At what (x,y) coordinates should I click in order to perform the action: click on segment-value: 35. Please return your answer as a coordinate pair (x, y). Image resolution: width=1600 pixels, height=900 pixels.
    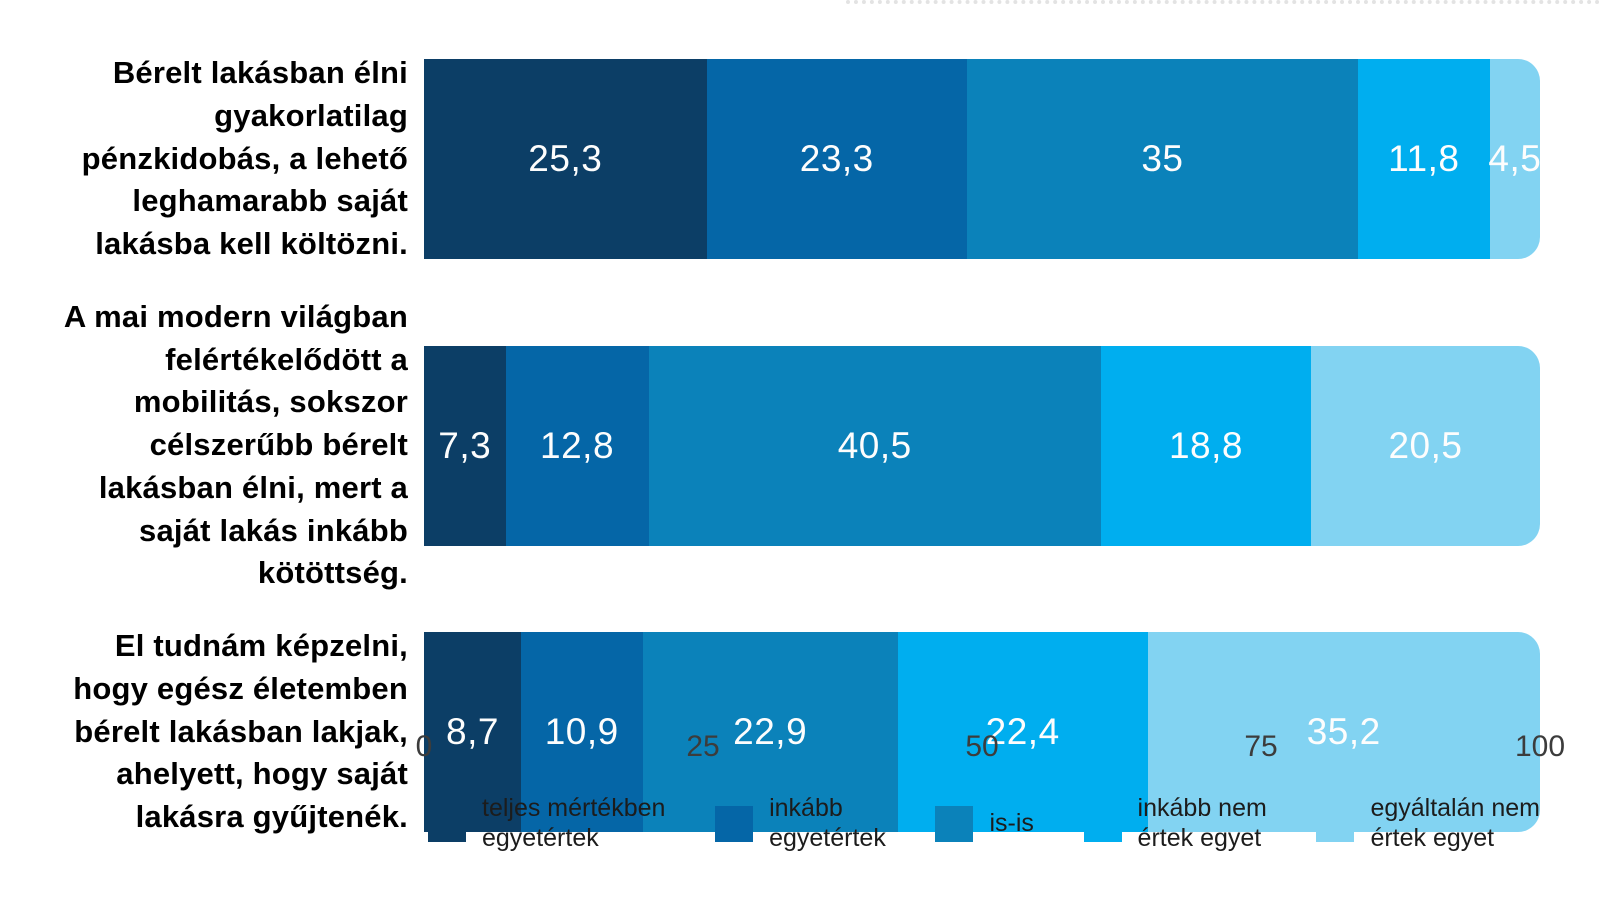
    Looking at the image, I should click on (1162, 158).